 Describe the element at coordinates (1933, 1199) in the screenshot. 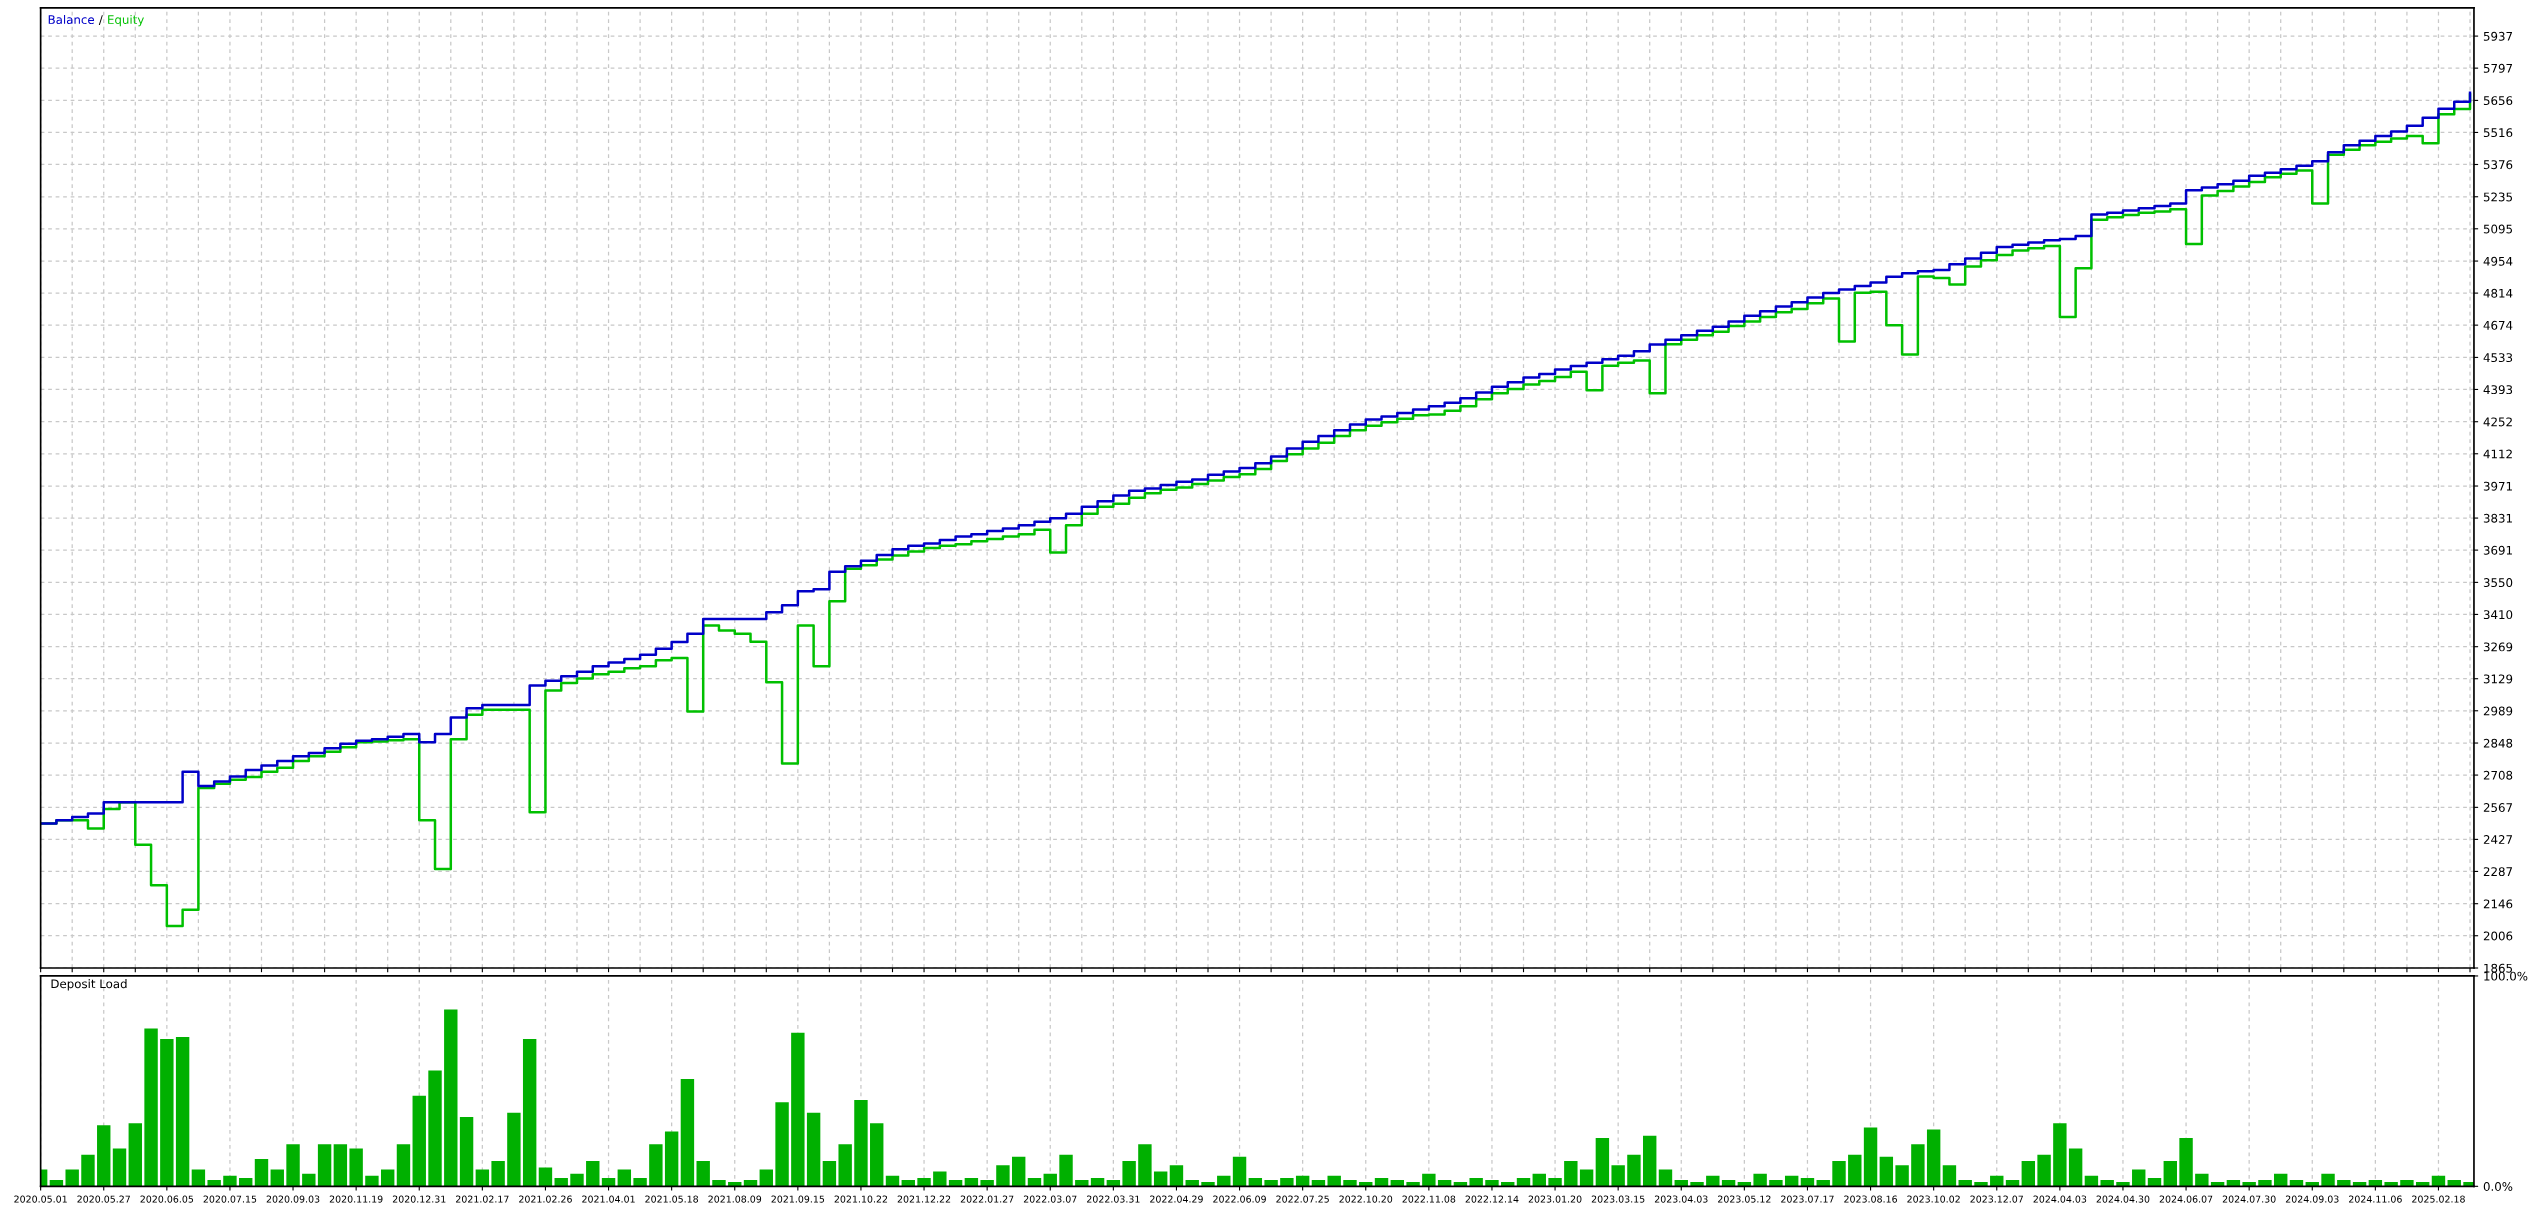

I see `x-tick-label: 2023.10.02` at that location.